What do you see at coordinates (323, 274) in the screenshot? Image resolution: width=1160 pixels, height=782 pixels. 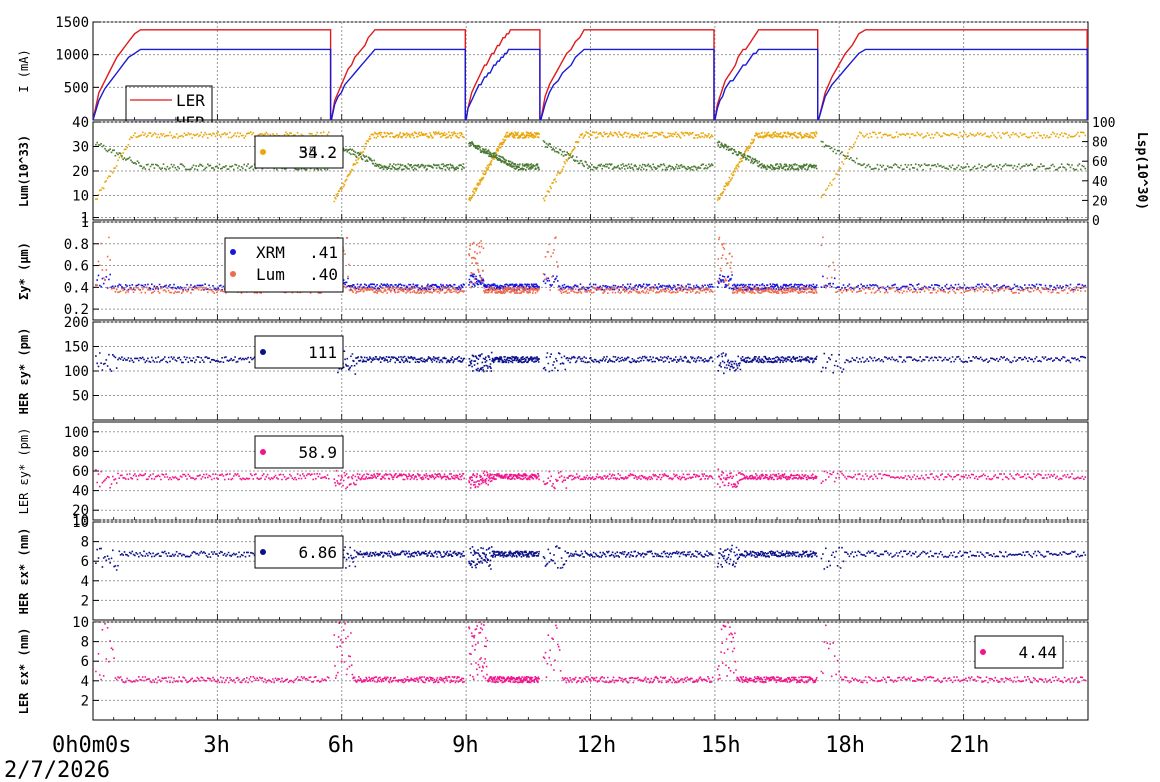 I see `legend-value: .40` at bounding box center [323, 274].